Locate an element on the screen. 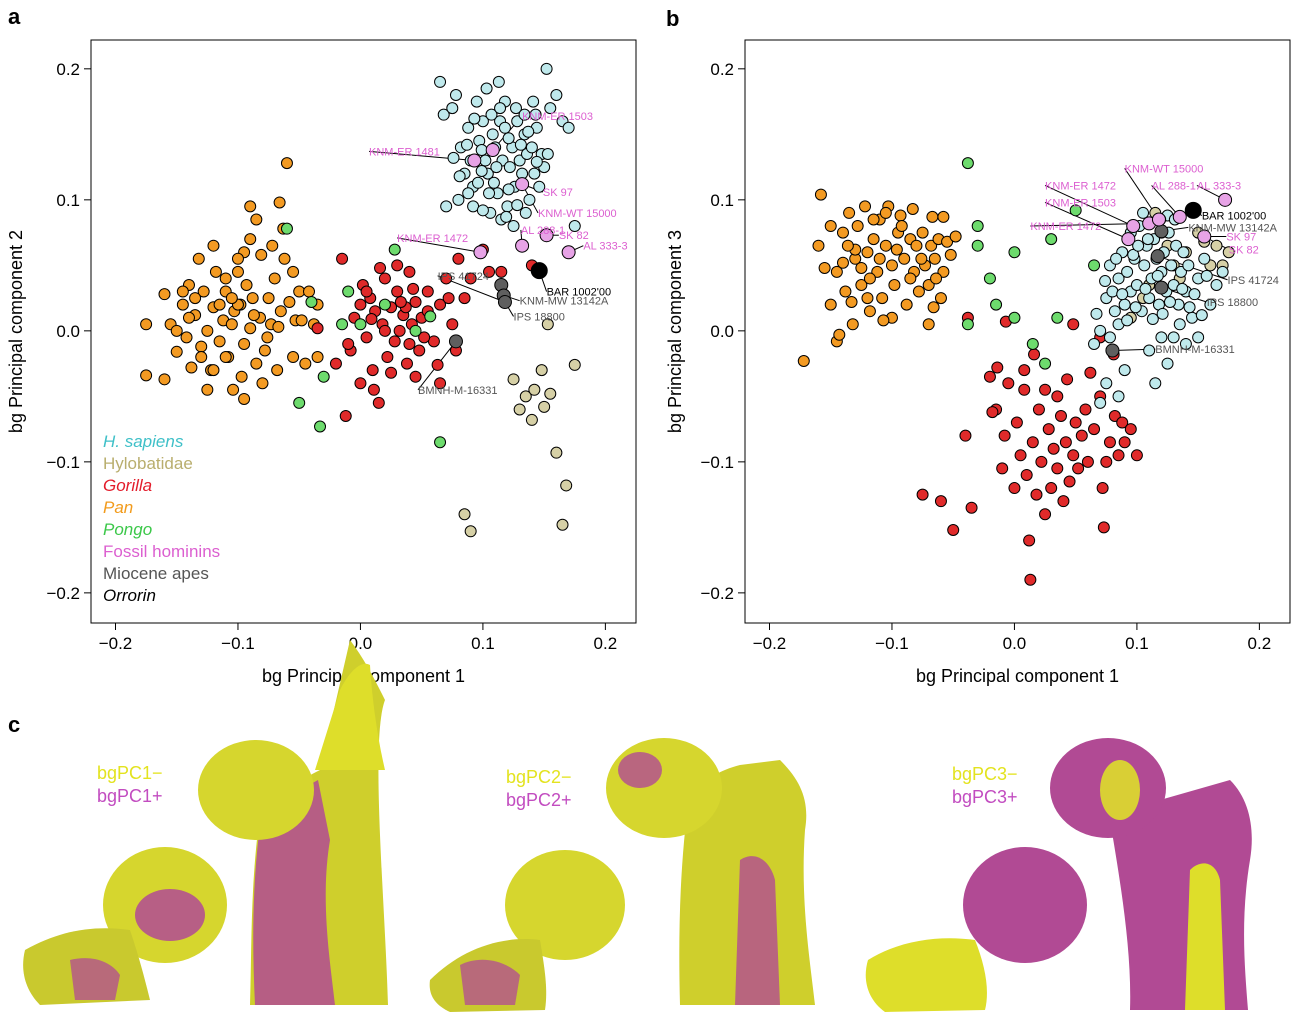 The height and width of the screenshot is (1029, 1293). femur-shape-bgpc3: bgPC3− bgPC3+ is located at coordinates (1058, 875).